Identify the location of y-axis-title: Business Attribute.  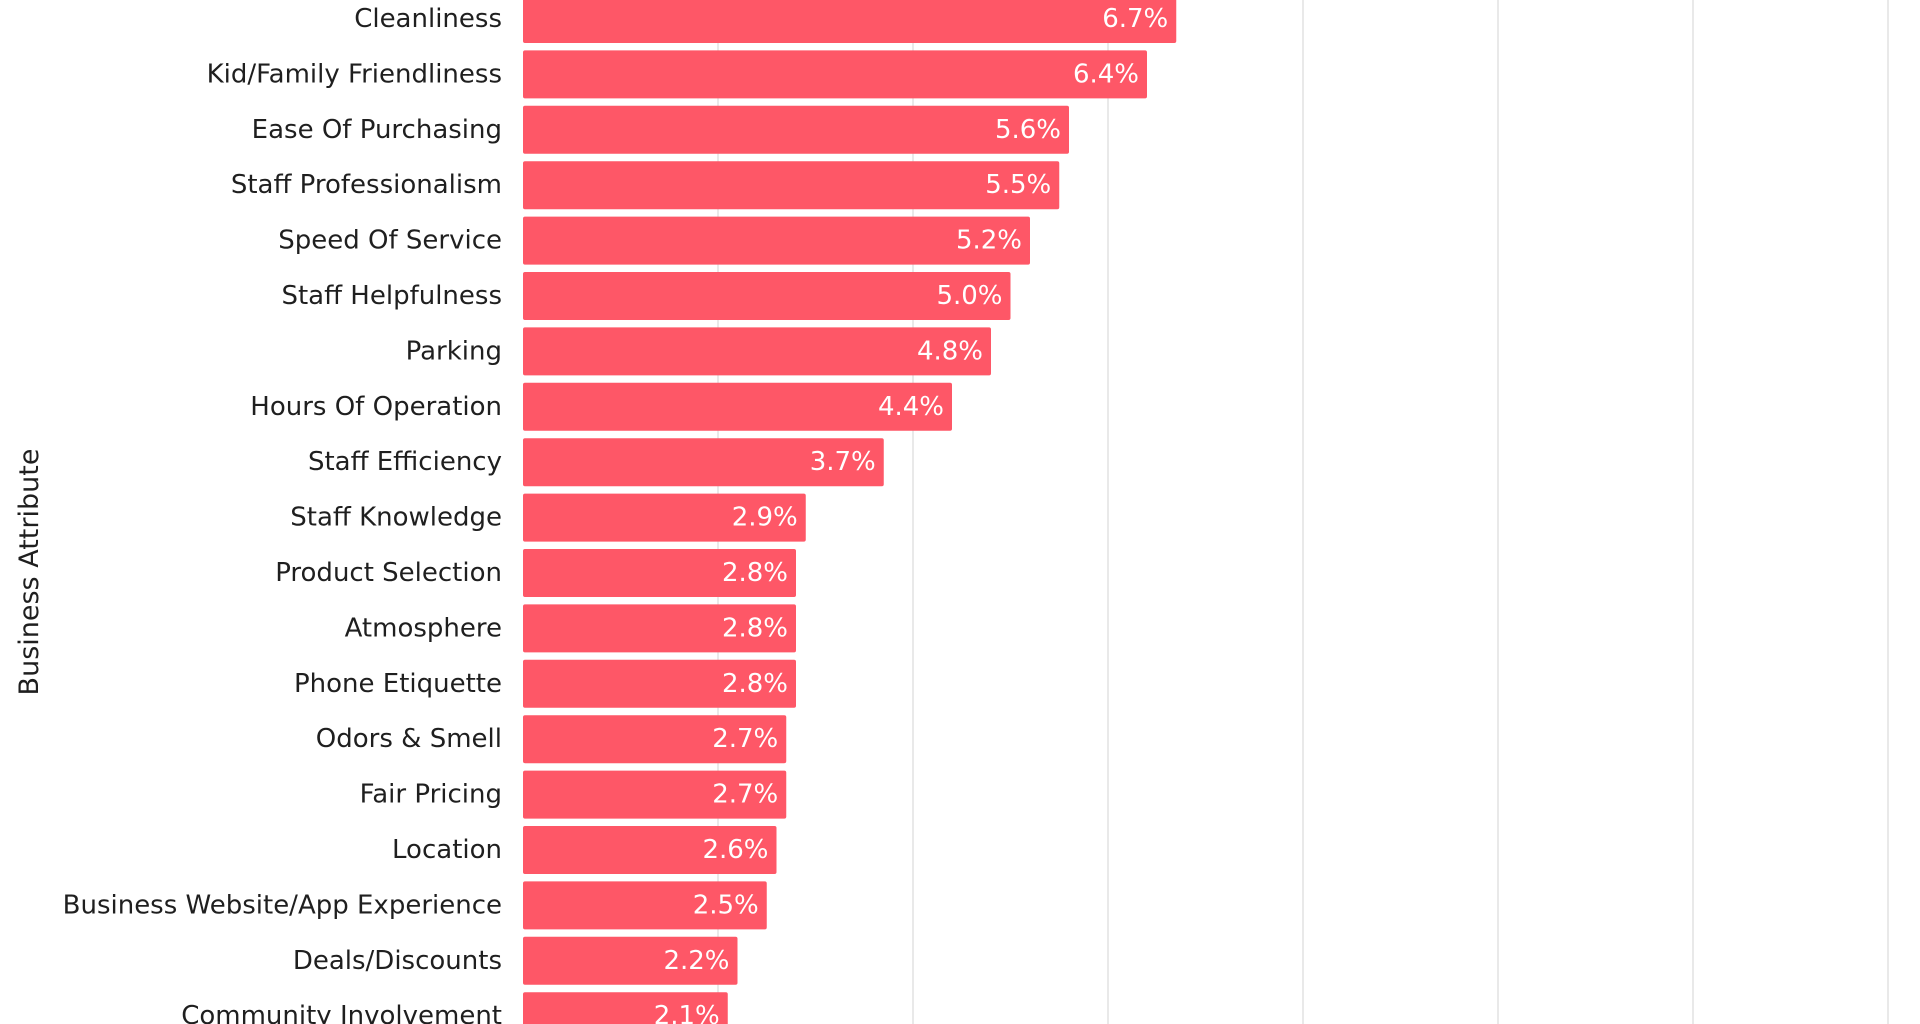
(29, 572).